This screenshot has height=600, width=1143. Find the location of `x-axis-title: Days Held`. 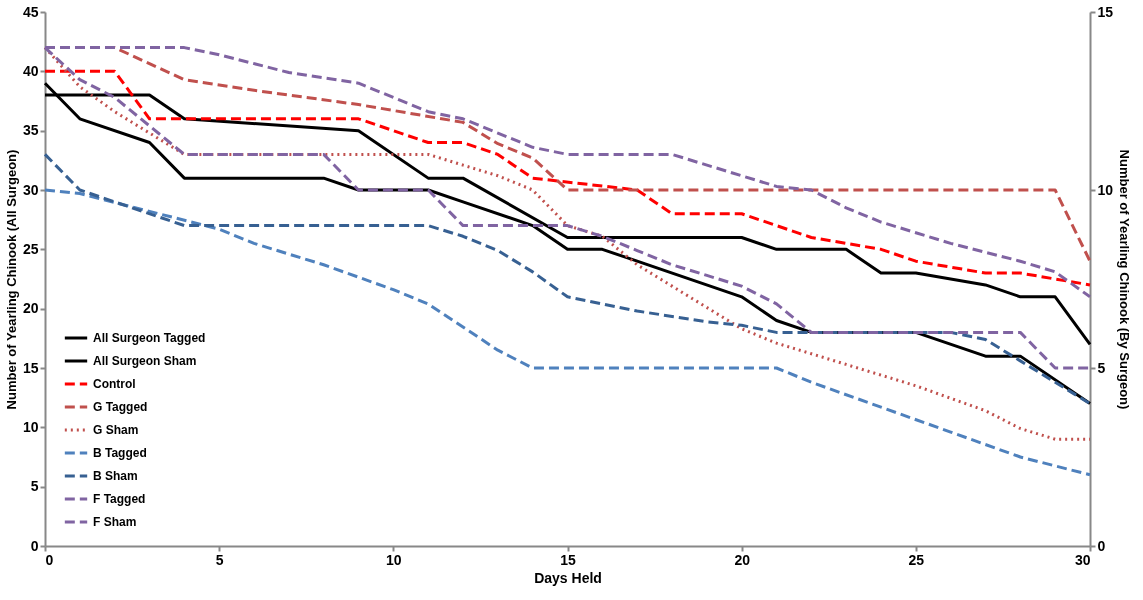

x-axis-title: Days Held is located at coordinates (568, 577).